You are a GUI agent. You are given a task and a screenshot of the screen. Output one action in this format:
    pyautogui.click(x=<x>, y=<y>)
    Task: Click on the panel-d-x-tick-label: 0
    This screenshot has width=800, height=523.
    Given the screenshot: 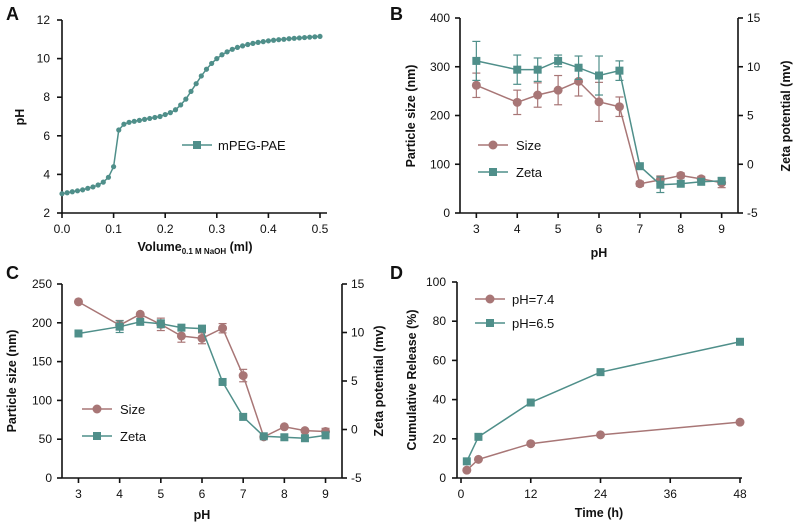 What is the action you would take?
    pyautogui.click(x=461, y=494)
    